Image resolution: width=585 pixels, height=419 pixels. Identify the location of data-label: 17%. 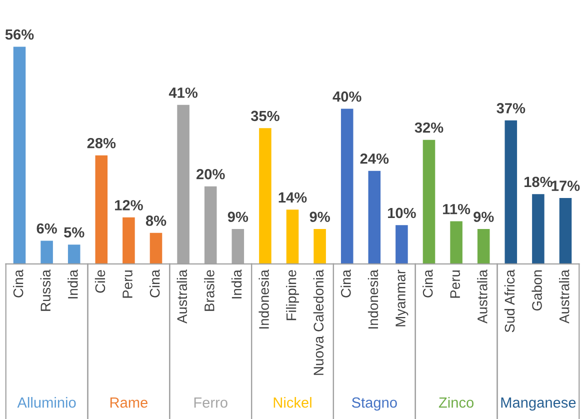
(566, 185).